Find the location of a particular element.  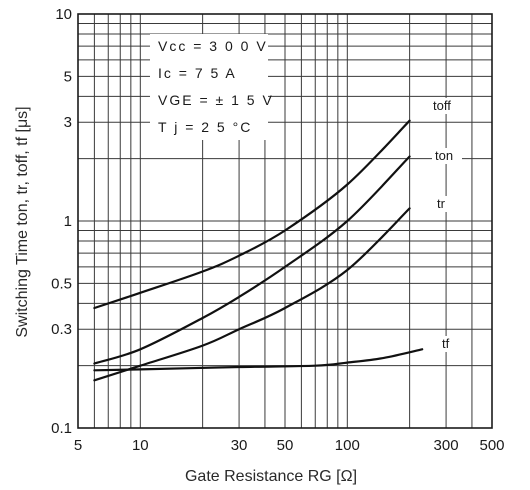

y-tick-label: 10 is located at coordinates (63, 14).